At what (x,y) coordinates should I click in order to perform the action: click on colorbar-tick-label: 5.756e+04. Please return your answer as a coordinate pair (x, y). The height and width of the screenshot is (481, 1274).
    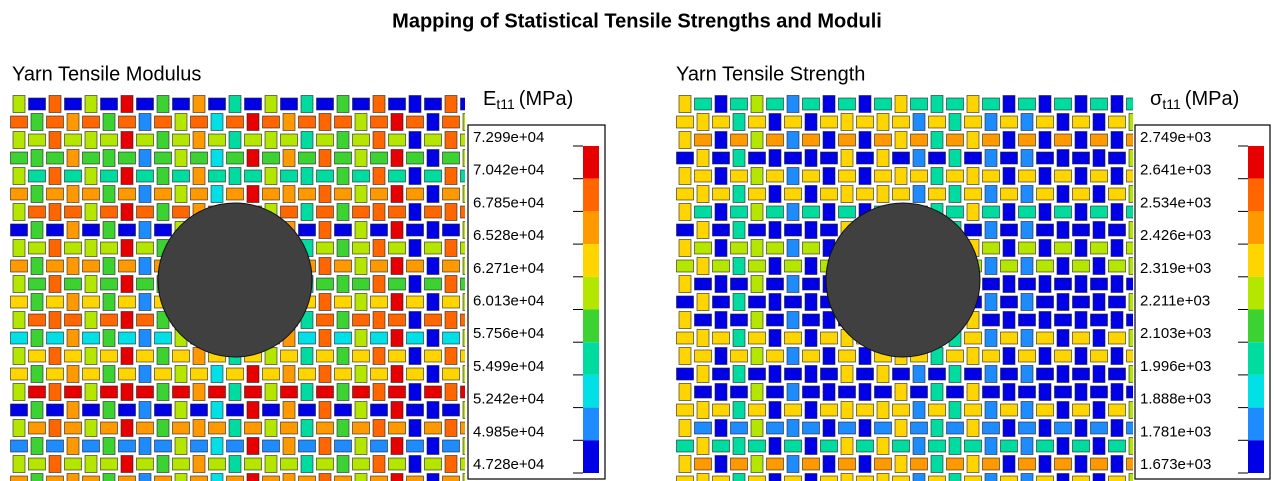
    Looking at the image, I should click on (508, 333).